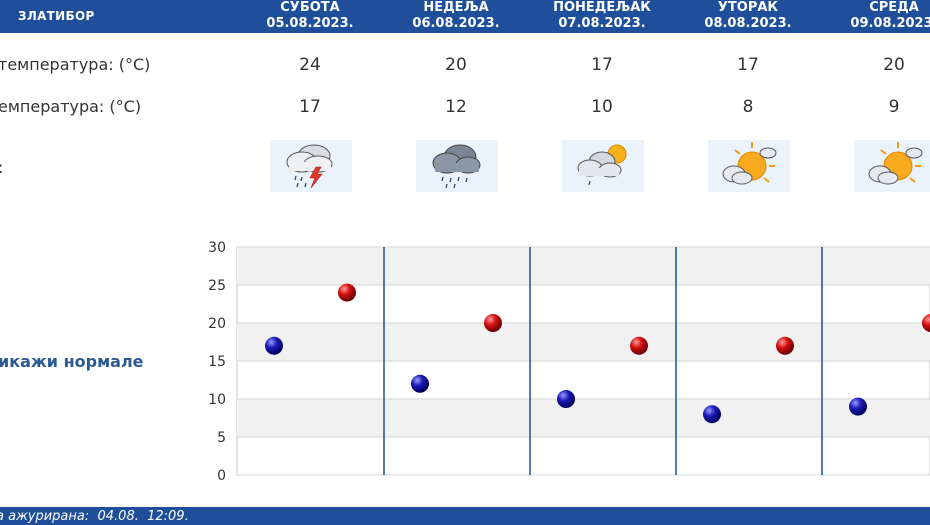 Image resolution: width=930 pixels, height=525 pixels. Describe the element at coordinates (602, 7) in the screenshot. I see `day-name: ПОНЕДЕЉАК` at that location.